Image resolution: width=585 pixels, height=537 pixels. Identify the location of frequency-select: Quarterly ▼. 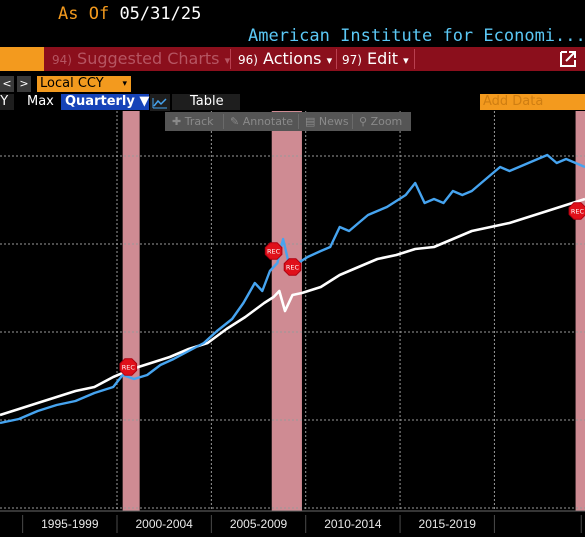
(105, 102).